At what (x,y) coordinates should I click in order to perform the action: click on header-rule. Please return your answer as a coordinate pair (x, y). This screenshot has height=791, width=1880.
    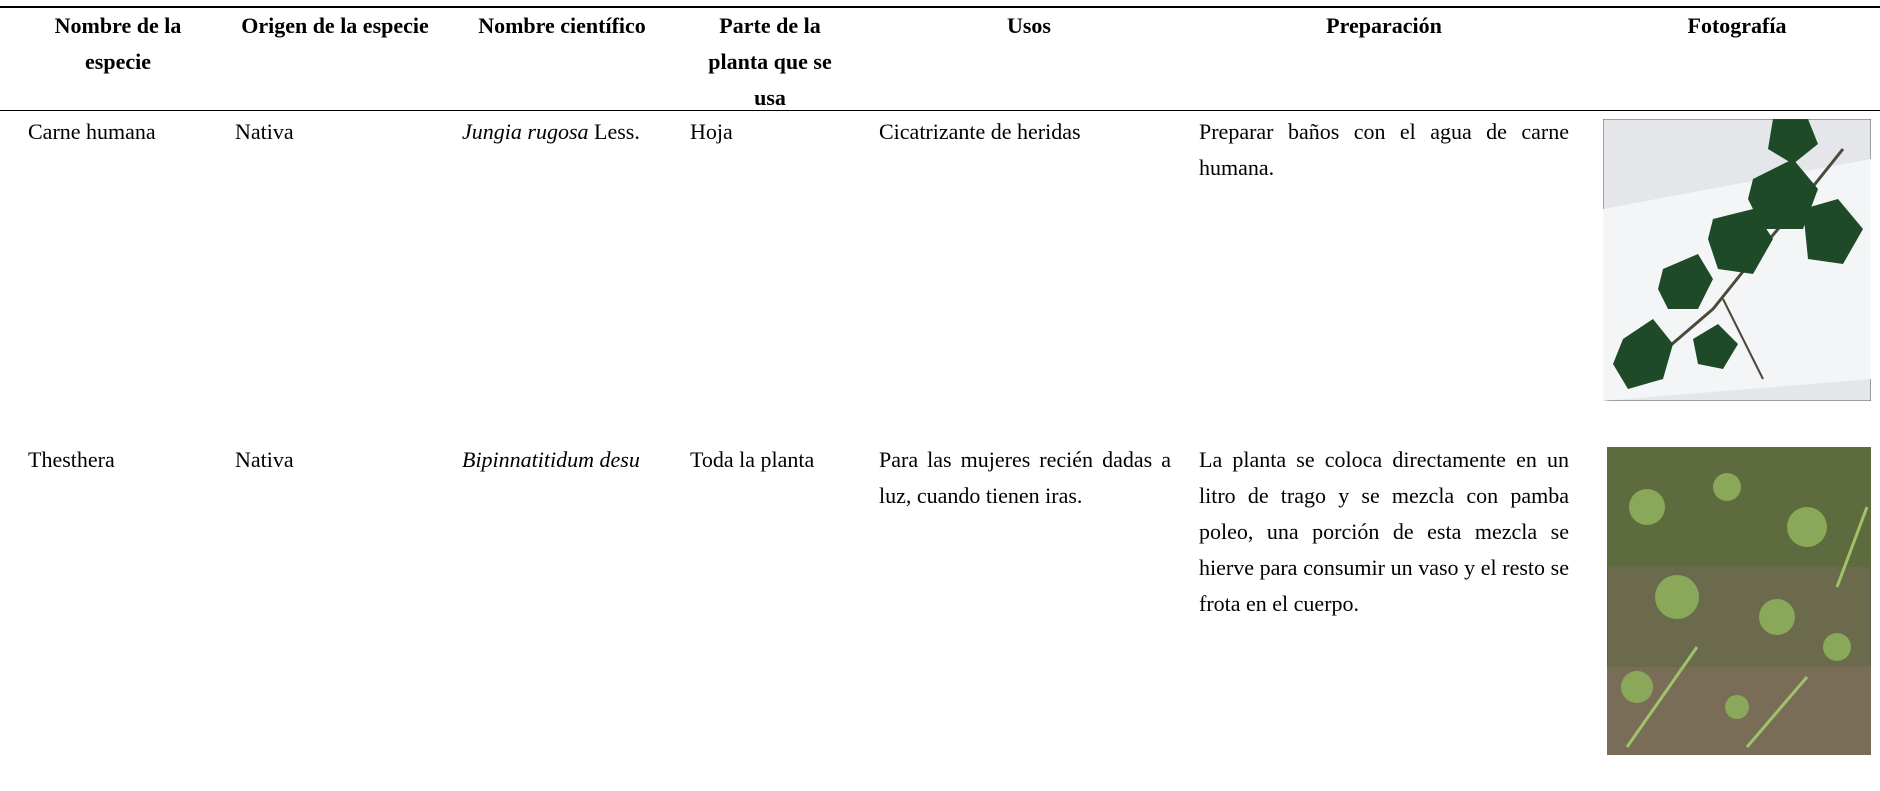
    Looking at the image, I should click on (940, 110).